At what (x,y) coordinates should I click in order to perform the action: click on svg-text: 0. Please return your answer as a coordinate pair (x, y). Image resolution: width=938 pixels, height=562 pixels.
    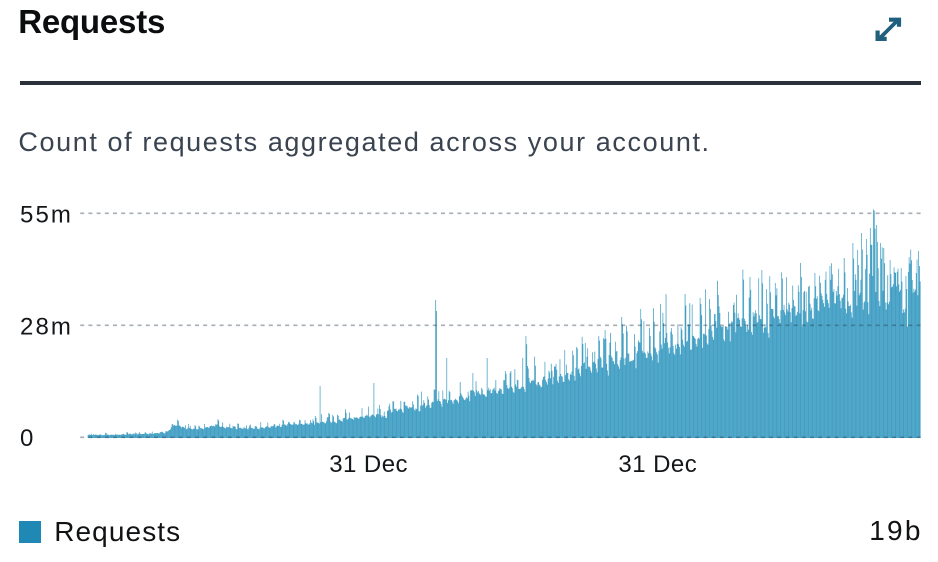
    Looking at the image, I should click on (26, 438).